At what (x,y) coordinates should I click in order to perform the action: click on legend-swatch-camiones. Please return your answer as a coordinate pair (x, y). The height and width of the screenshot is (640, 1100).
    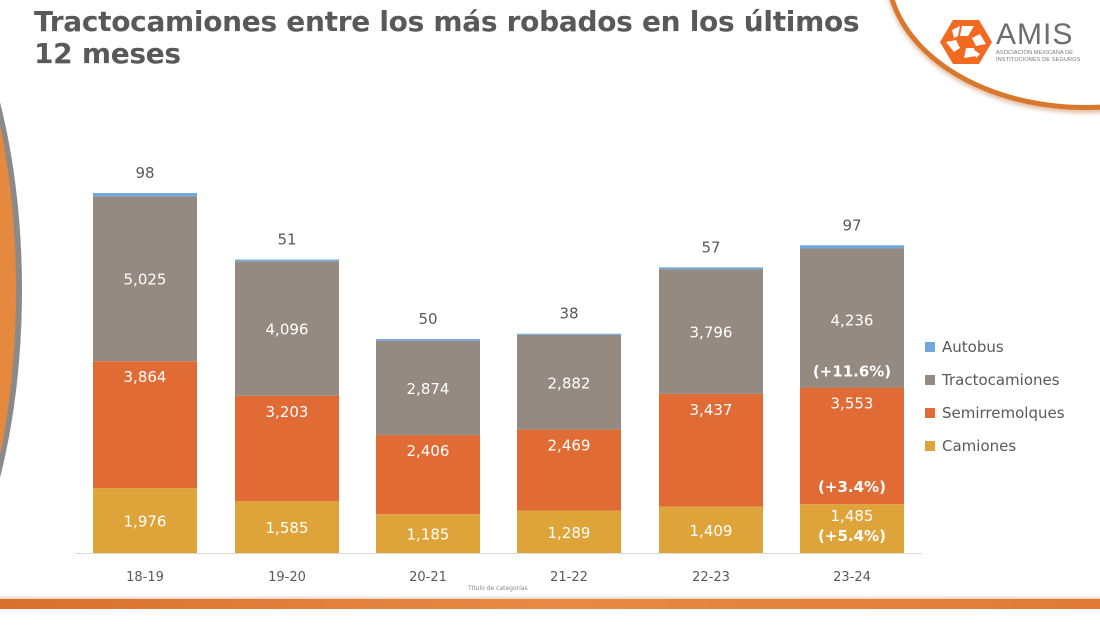
    Looking at the image, I should click on (930, 445).